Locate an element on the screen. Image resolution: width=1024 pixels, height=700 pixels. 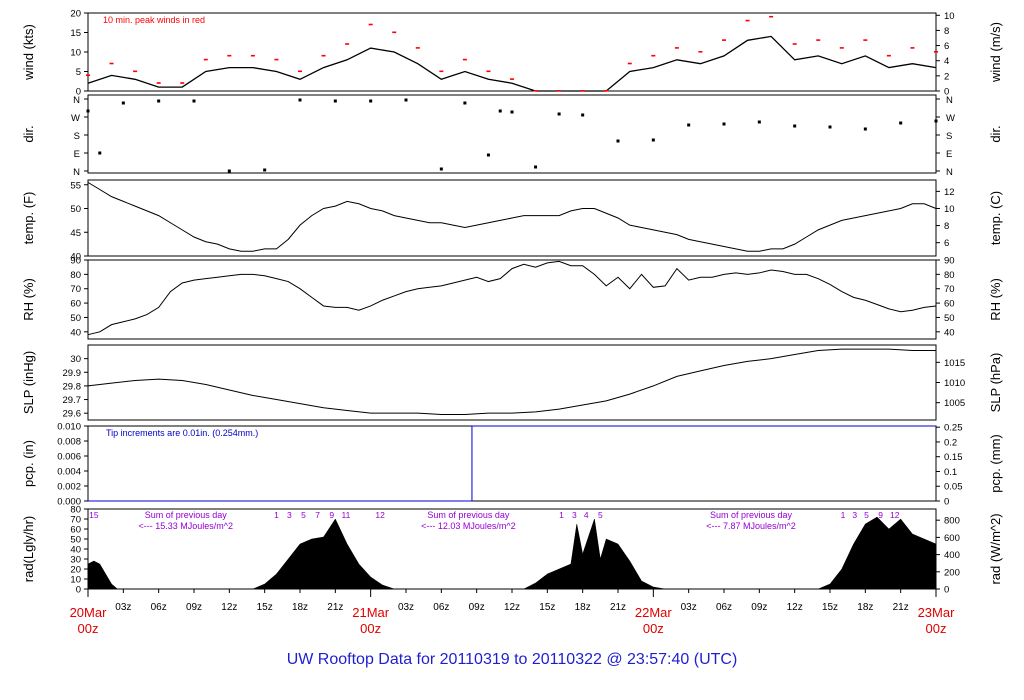
y-axis-label-left: dir. is located at coordinates (28, 133).